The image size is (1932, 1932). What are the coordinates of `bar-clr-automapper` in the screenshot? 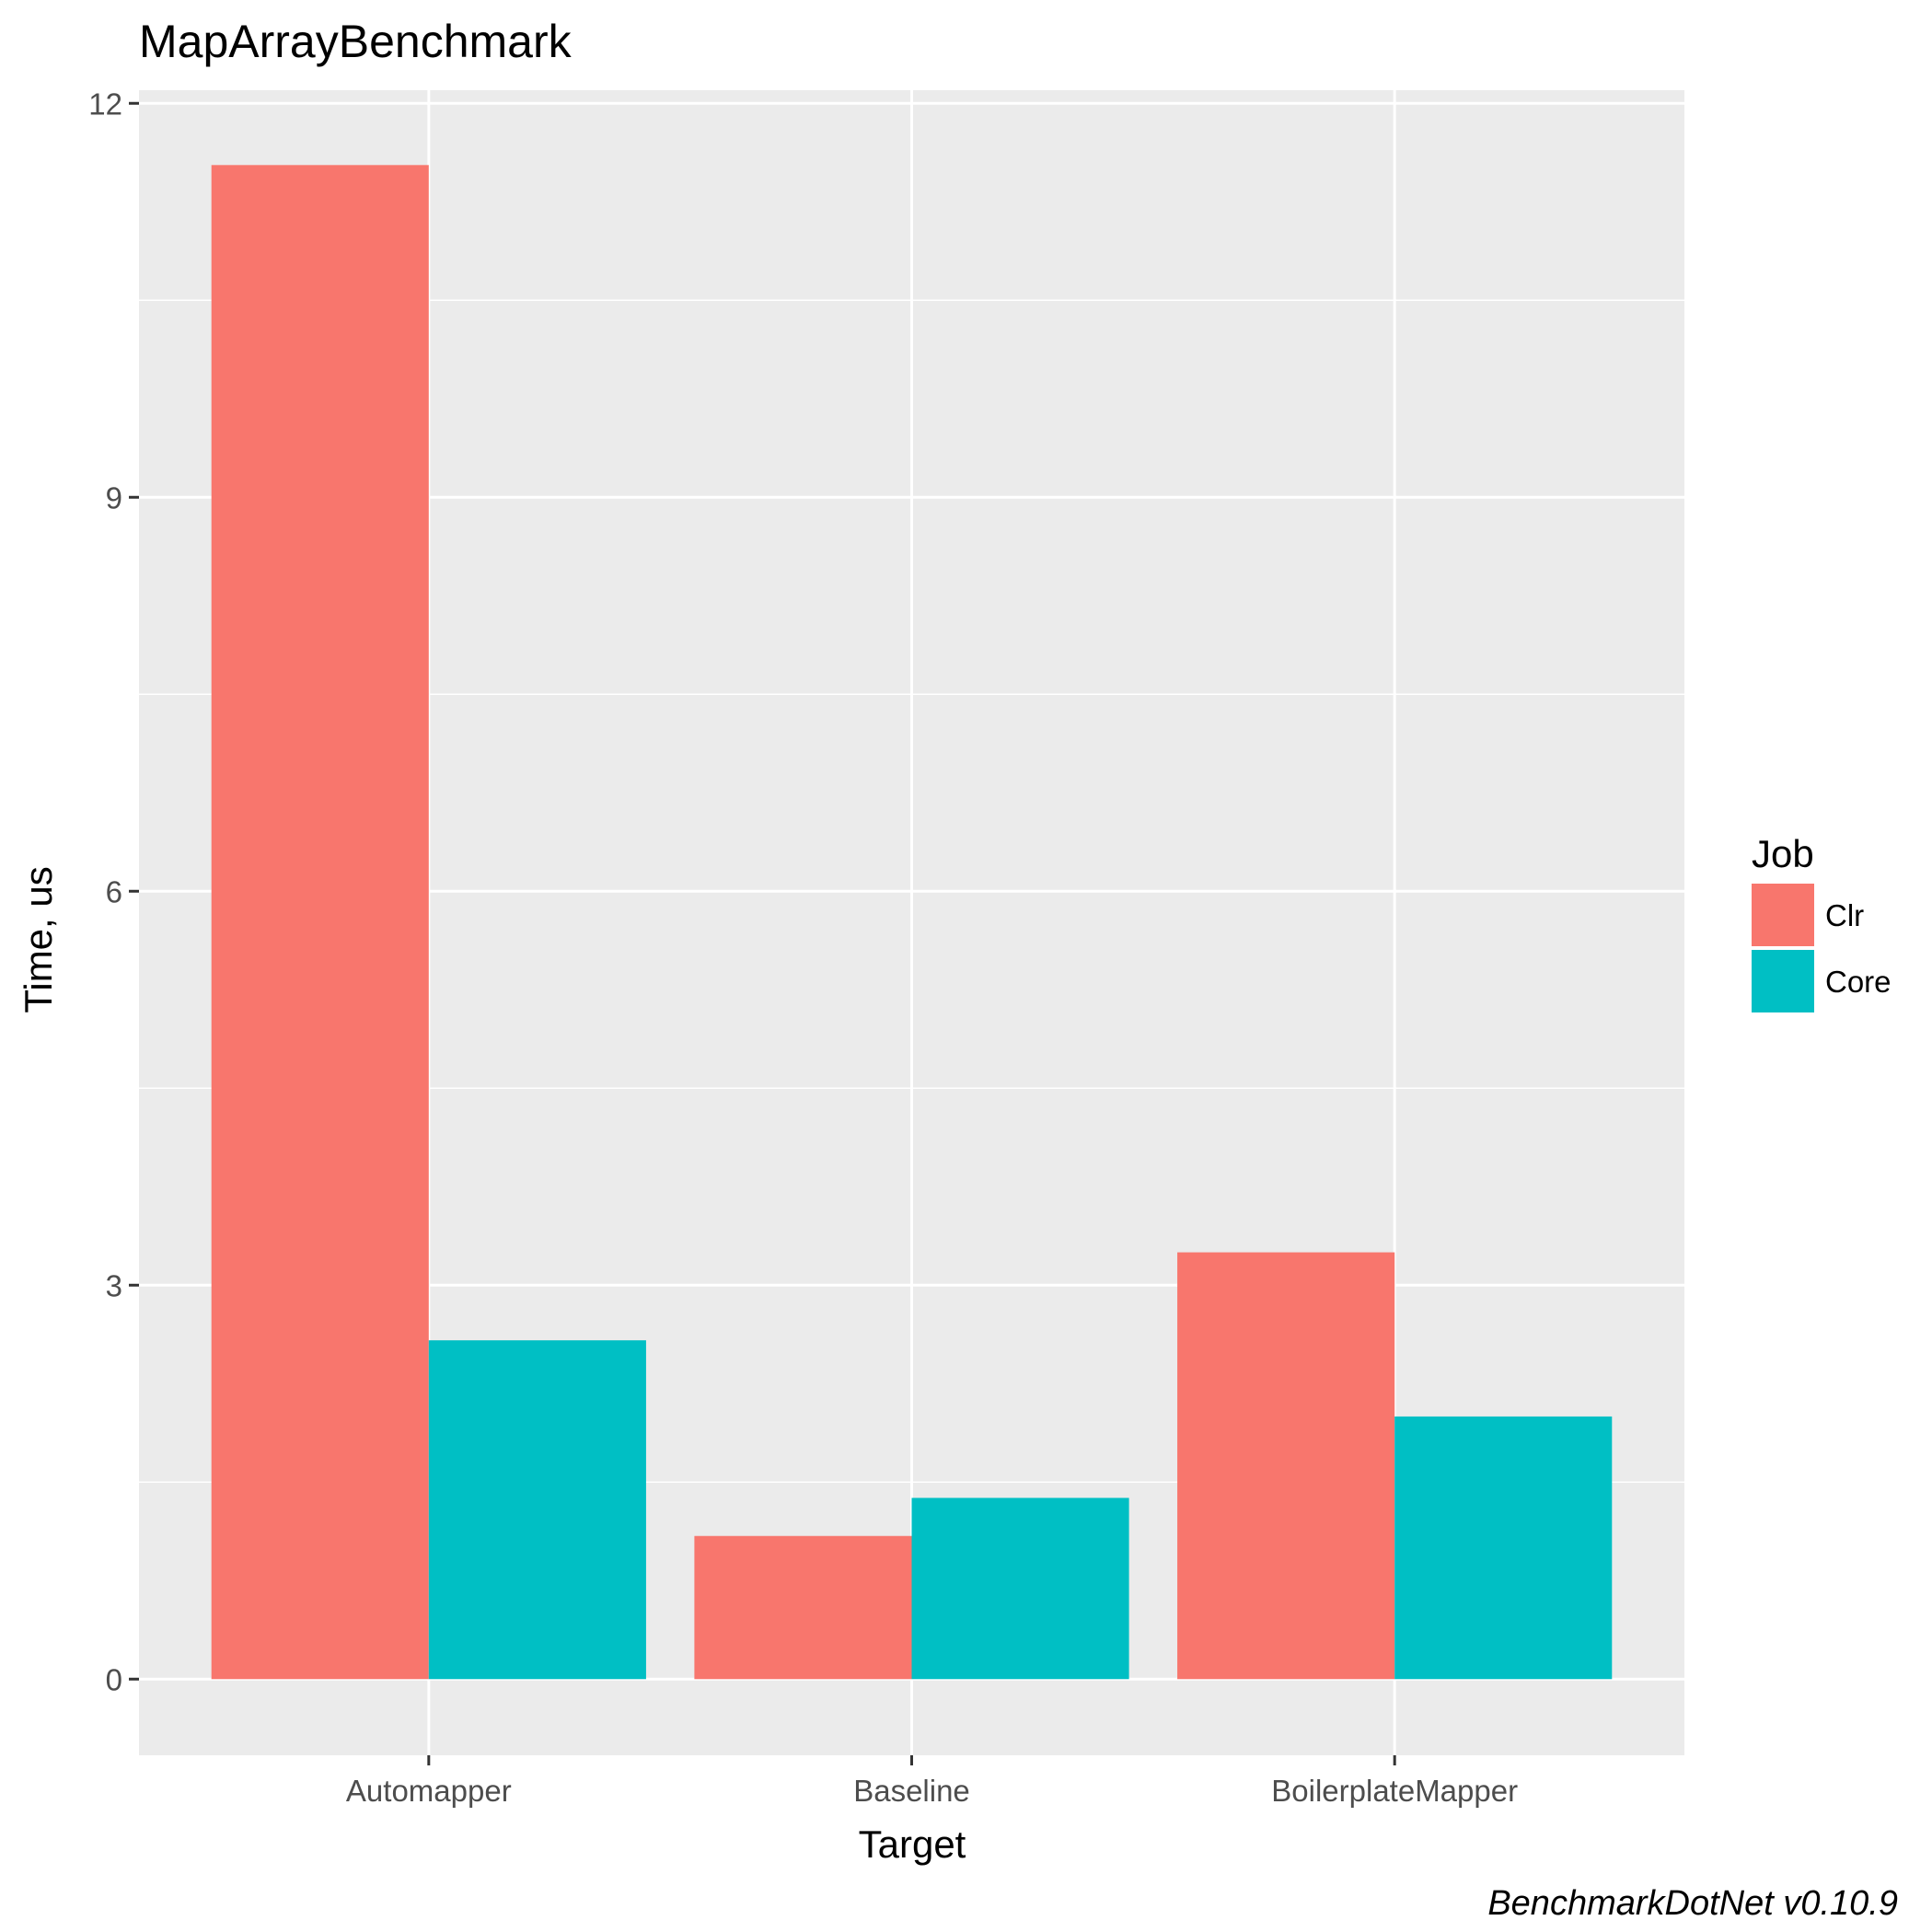 It's located at (320, 923).